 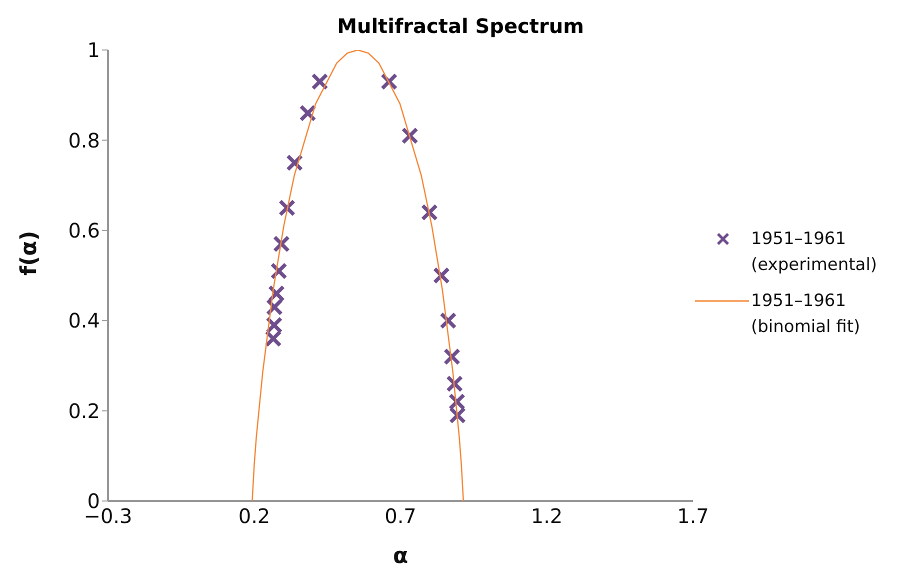 What do you see at coordinates (84, 410) in the screenshot?
I see `y-tick-label: 0.2` at bounding box center [84, 410].